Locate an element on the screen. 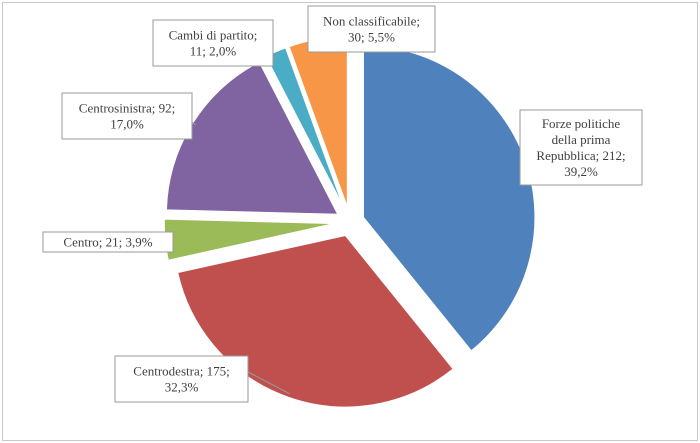  data-label: Cambi di partito;11; 2,0% is located at coordinates (213, 43).